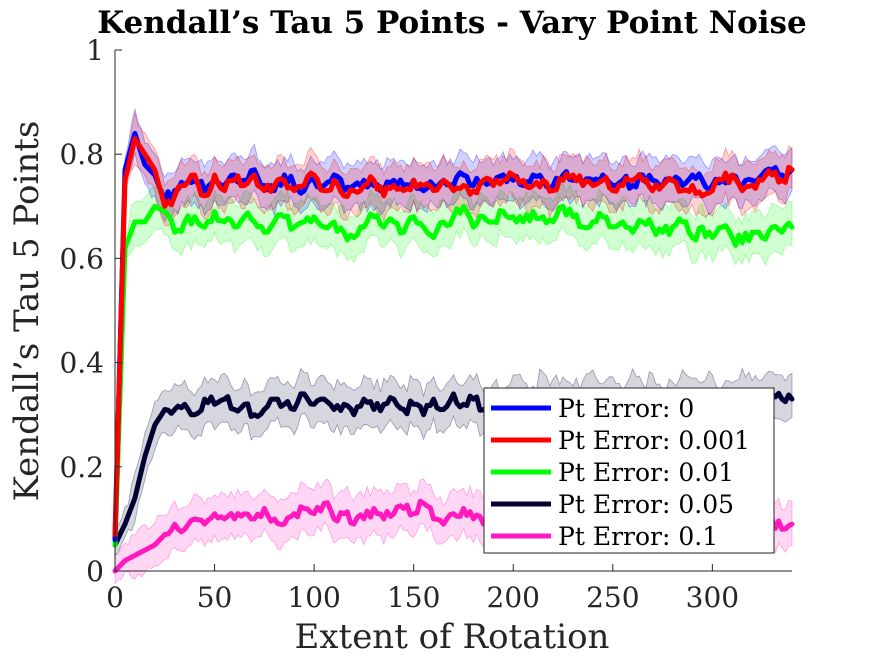 The image size is (875, 656). What do you see at coordinates (646, 504) in the screenshot?
I see `legend-label: Pt Error: 0.05` at bounding box center [646, 504].